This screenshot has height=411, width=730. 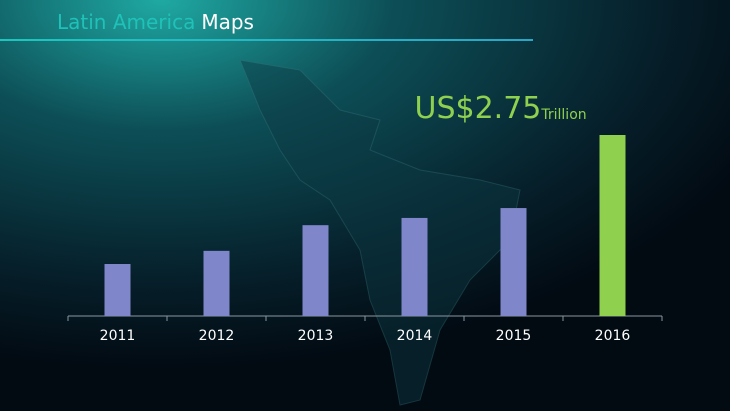 I want to click on chart-title: Latin America Maps, so click(x=155, y=22).